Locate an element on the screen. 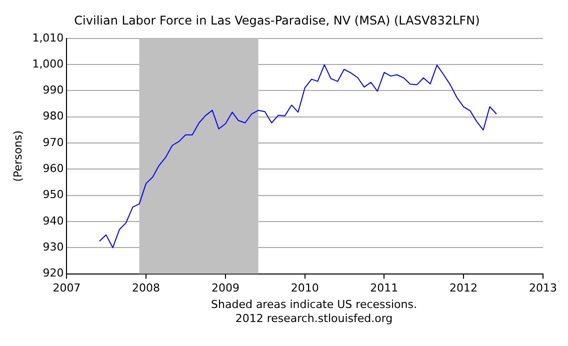 Image resolution: width=568 pixels, height=346 pixels. chart-title: Civilian Labor Force in Las Vegas-Paradise, NV (MSA) (LASV832LFN) is located at coordinates (277, 20).